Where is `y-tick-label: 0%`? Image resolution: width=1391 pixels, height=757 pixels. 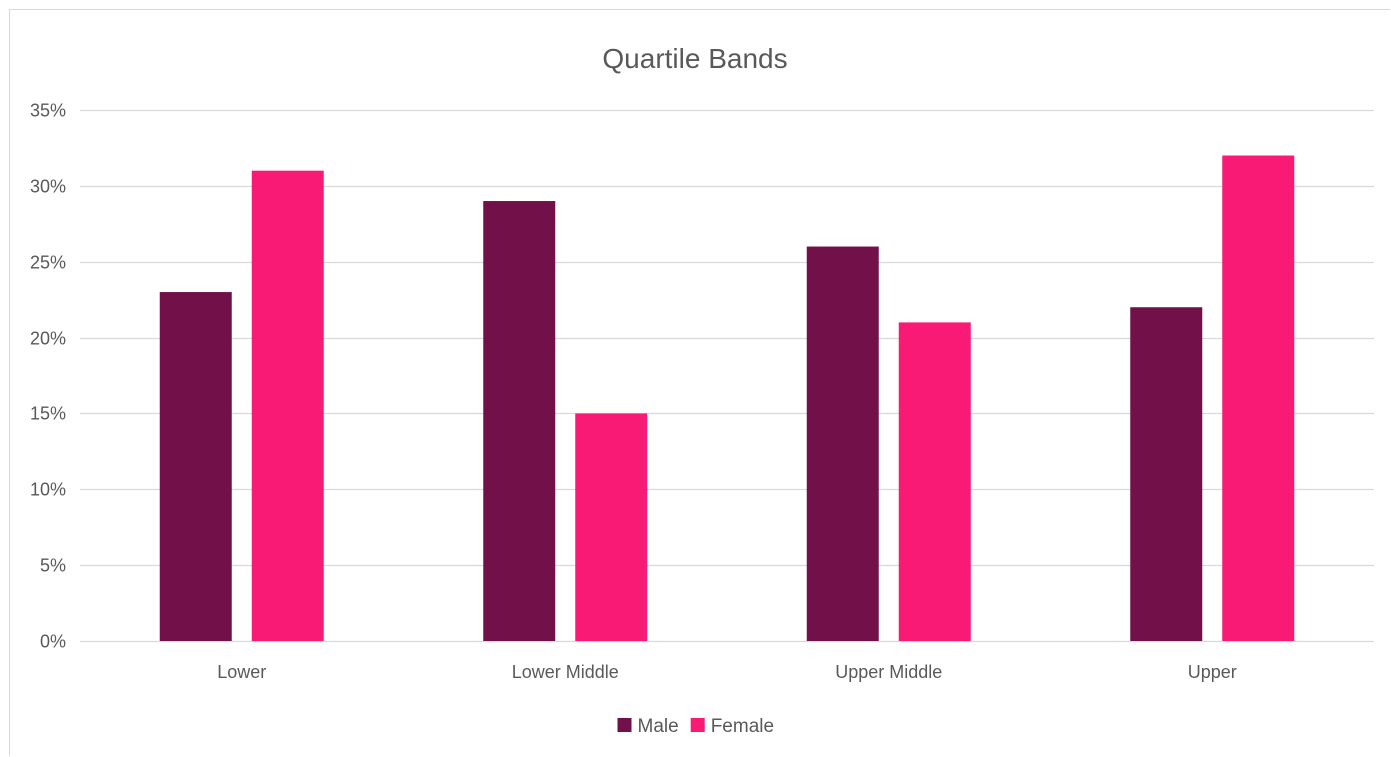
y-tick-label: 0% is located at coordinates (53, 642).